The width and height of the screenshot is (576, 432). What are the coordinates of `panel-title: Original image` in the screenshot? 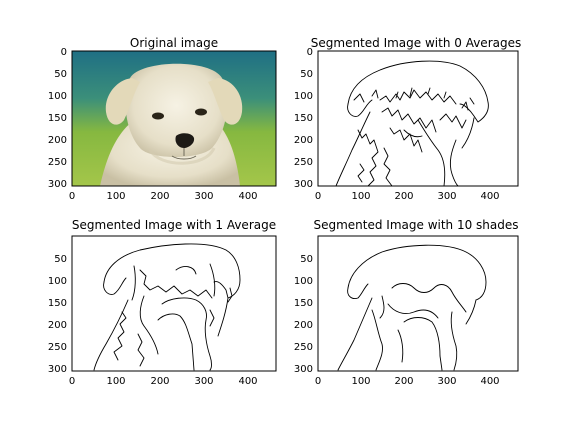 It's located at (174, 43).